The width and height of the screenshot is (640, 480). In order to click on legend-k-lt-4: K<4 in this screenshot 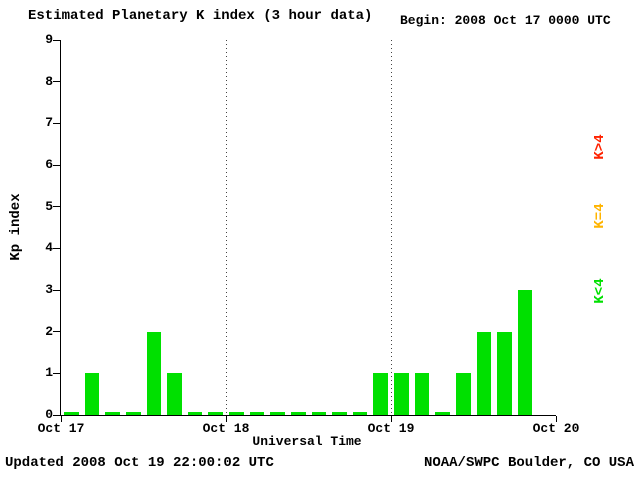, I will do `click(600, 291)`.